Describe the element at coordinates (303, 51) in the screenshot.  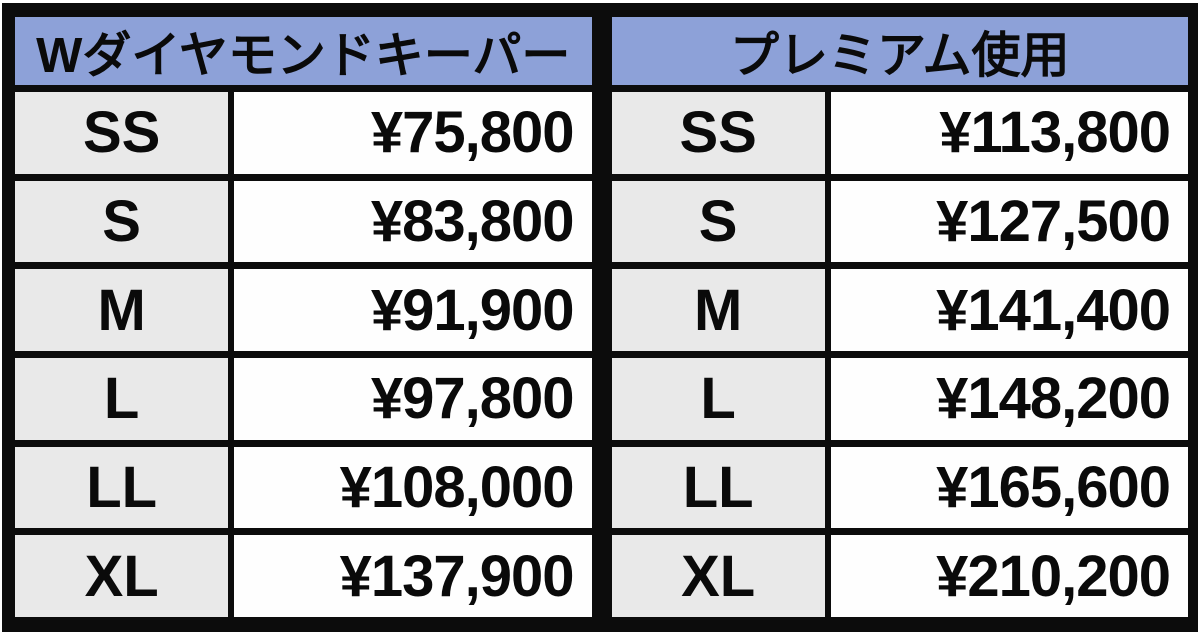
I see `table-header-w-diamond-keeper: Wダイヤモンドキーパー` at that location.